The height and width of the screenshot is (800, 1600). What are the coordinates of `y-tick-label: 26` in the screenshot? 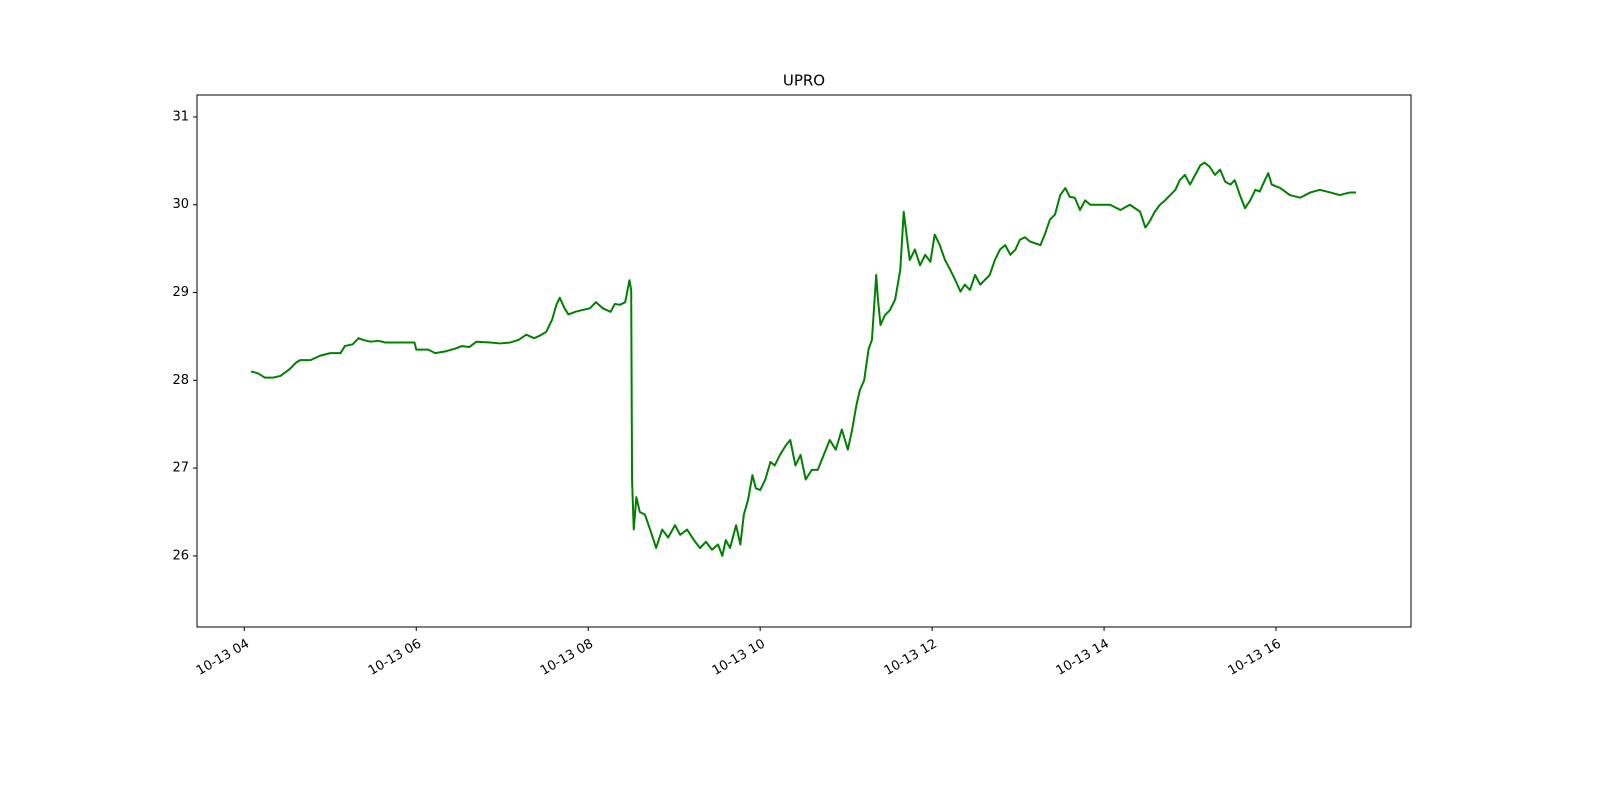 It's located at (180, 555).